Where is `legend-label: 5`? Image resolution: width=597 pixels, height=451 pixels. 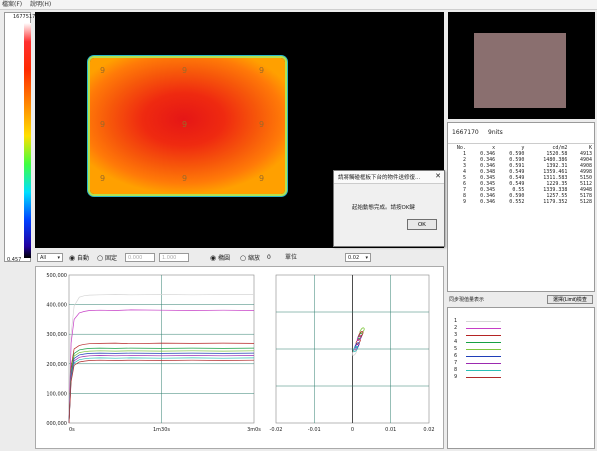
legend-label: 5 is located at coordinates (456, 349).